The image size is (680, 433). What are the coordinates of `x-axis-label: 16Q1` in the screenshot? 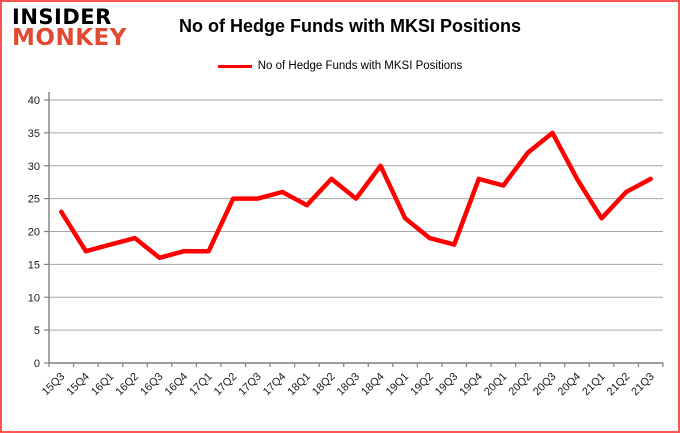 It's located at (103, 385).